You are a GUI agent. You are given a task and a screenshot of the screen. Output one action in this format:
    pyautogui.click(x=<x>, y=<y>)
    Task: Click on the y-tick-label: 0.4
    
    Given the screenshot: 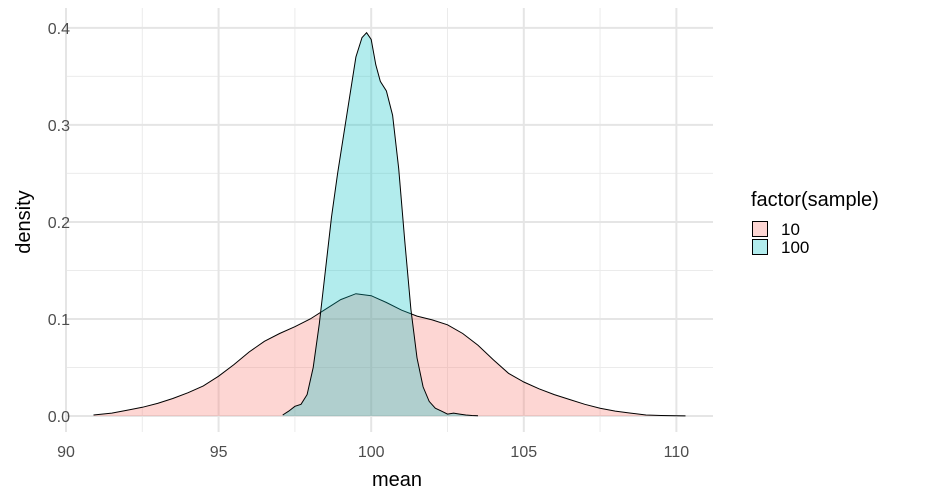 What is the action you would take?
    pyautogui.click(x=59, y=29)
    